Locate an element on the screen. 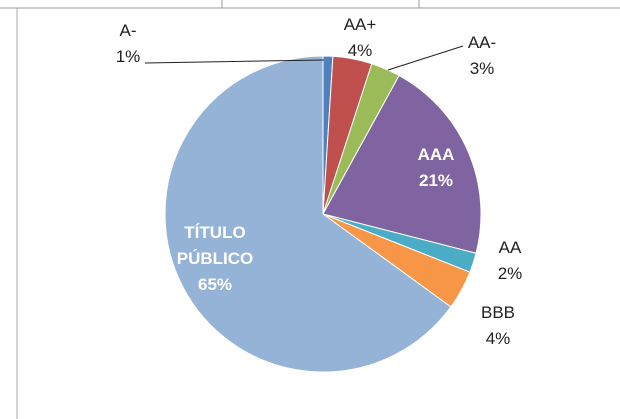 The image size is (620, 419). slice-label: AA+ 4% is located at coordinates (360, 38).